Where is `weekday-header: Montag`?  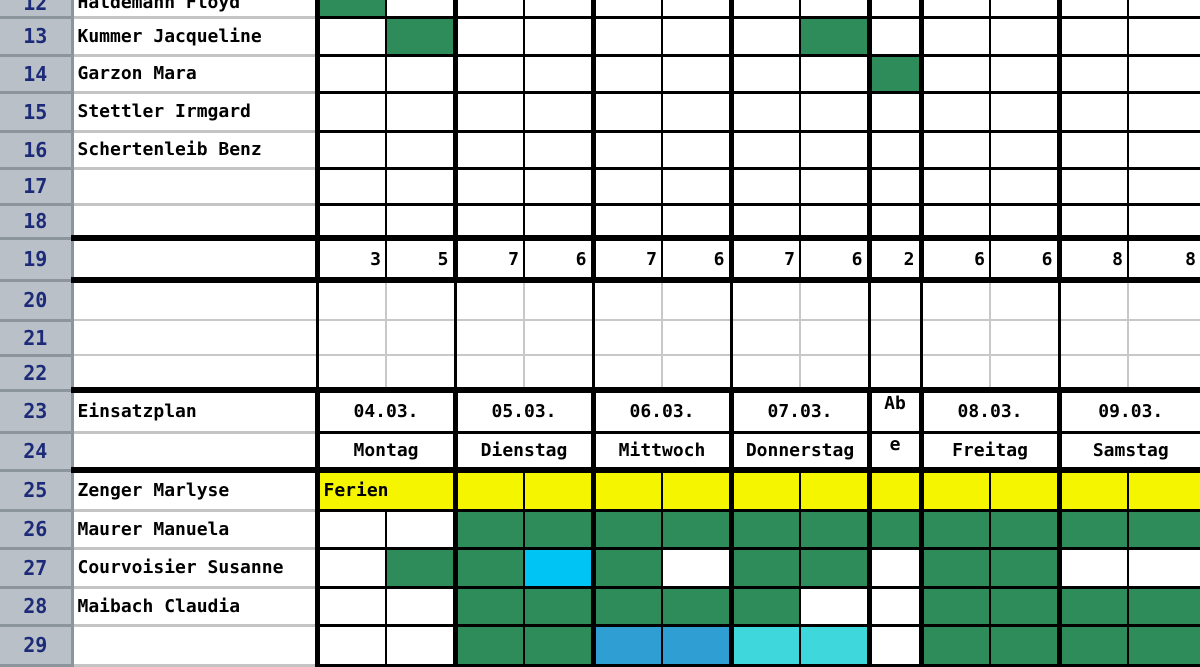 weekday-header: Montag is located at coordinates (387, 452).